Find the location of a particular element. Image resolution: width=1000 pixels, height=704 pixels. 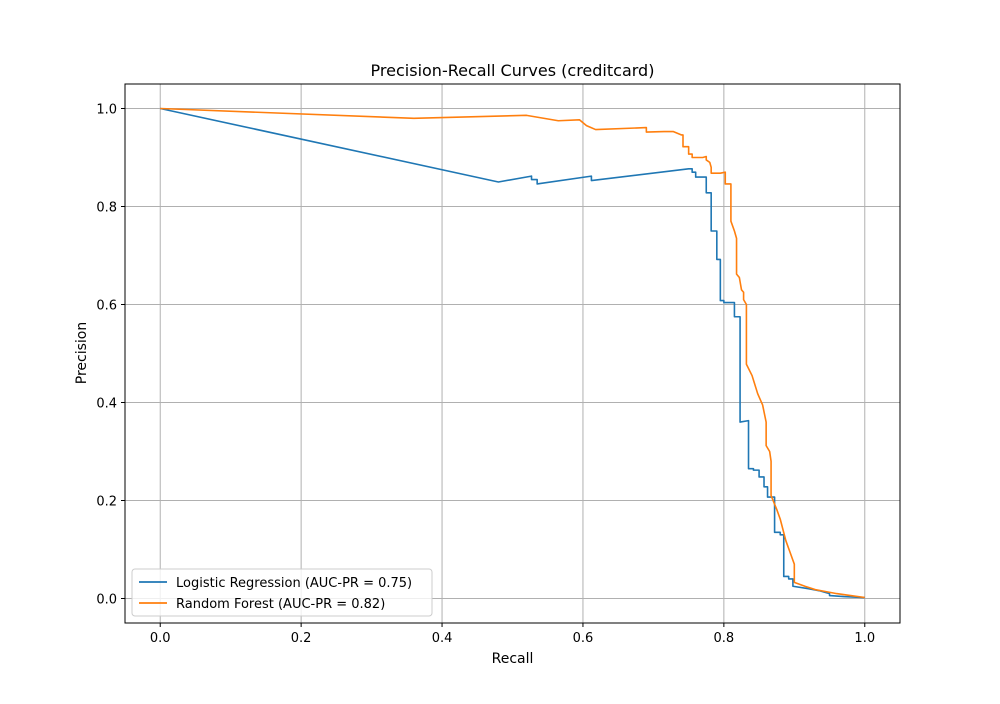

chart-title: Precision-Recall Curves (creditcard) is located at coordinates (513, 70).